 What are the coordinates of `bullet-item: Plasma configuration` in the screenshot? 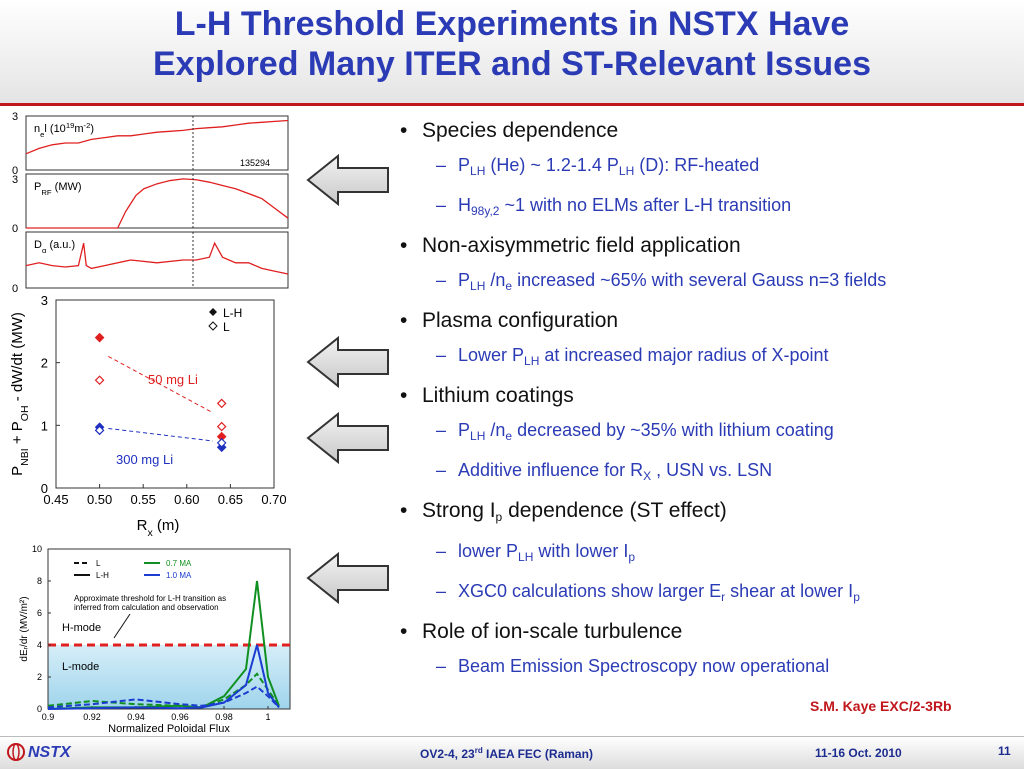 It's located at (708, 321).